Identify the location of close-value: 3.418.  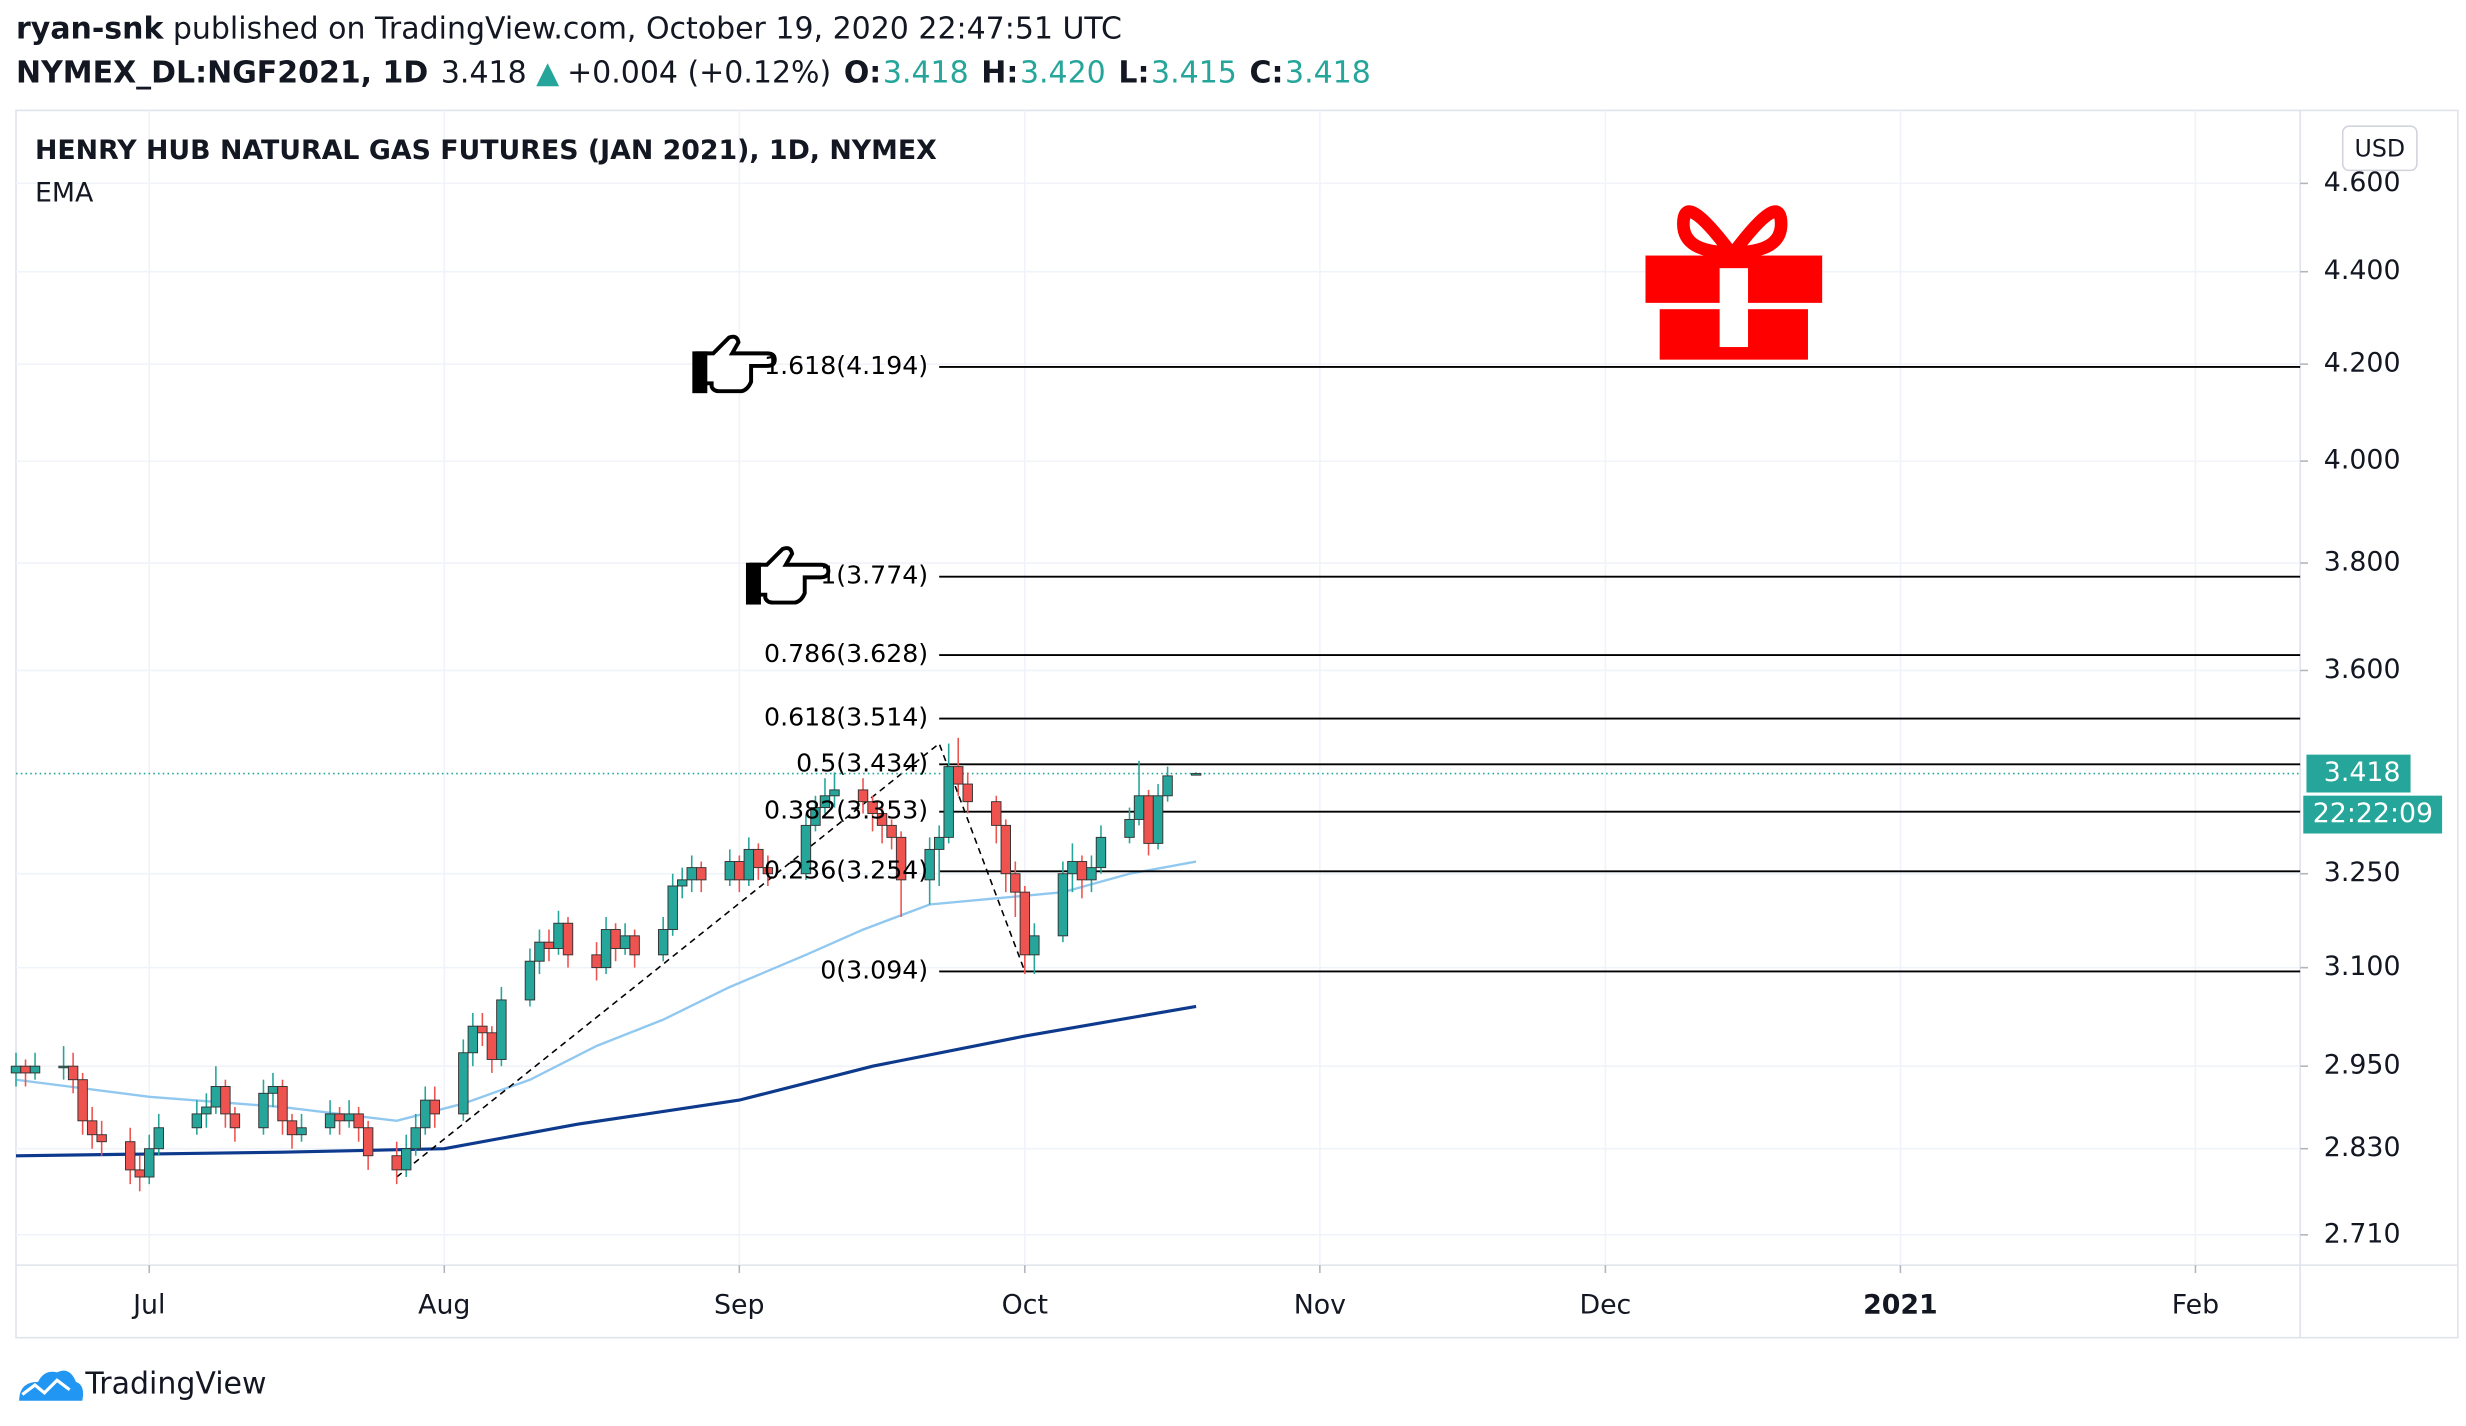
(1328, 73).